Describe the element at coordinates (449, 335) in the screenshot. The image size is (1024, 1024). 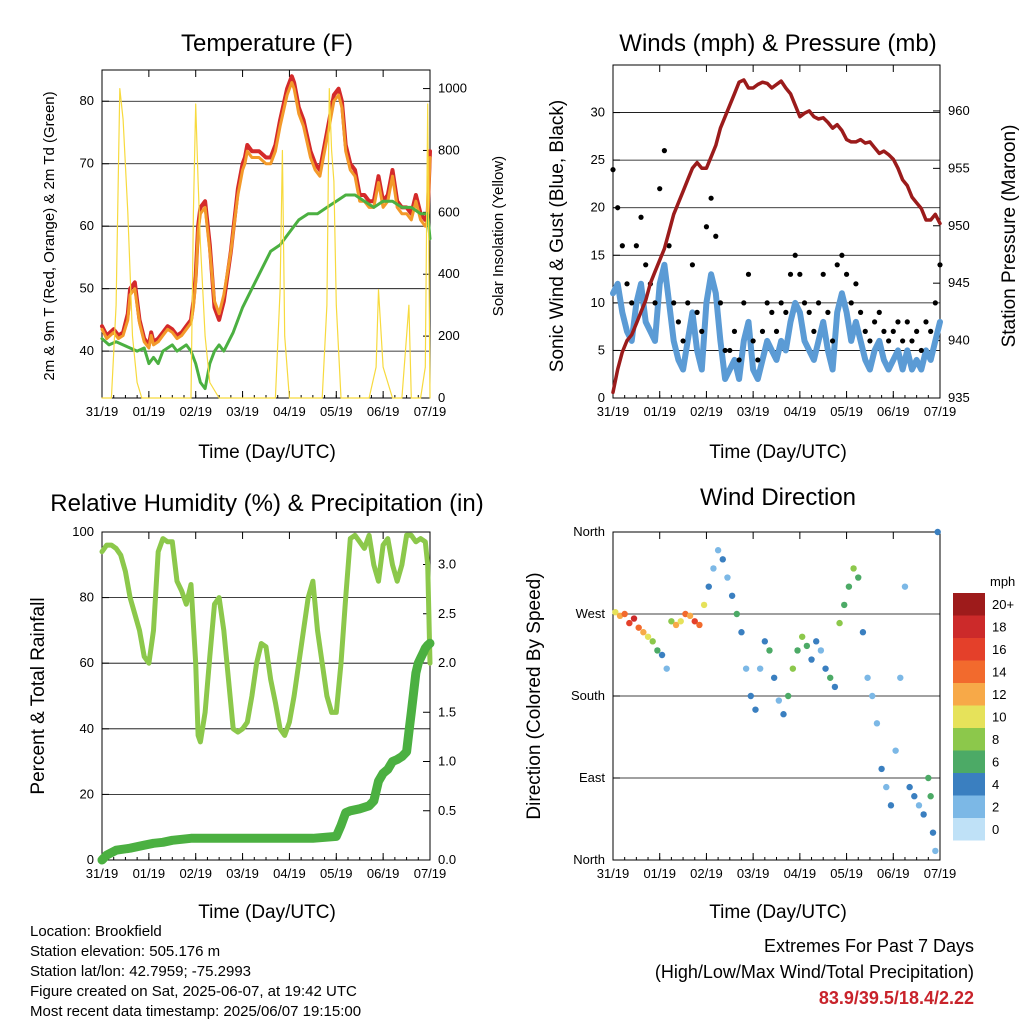
I see `ytick-right-label-0-1: 200` at that location.